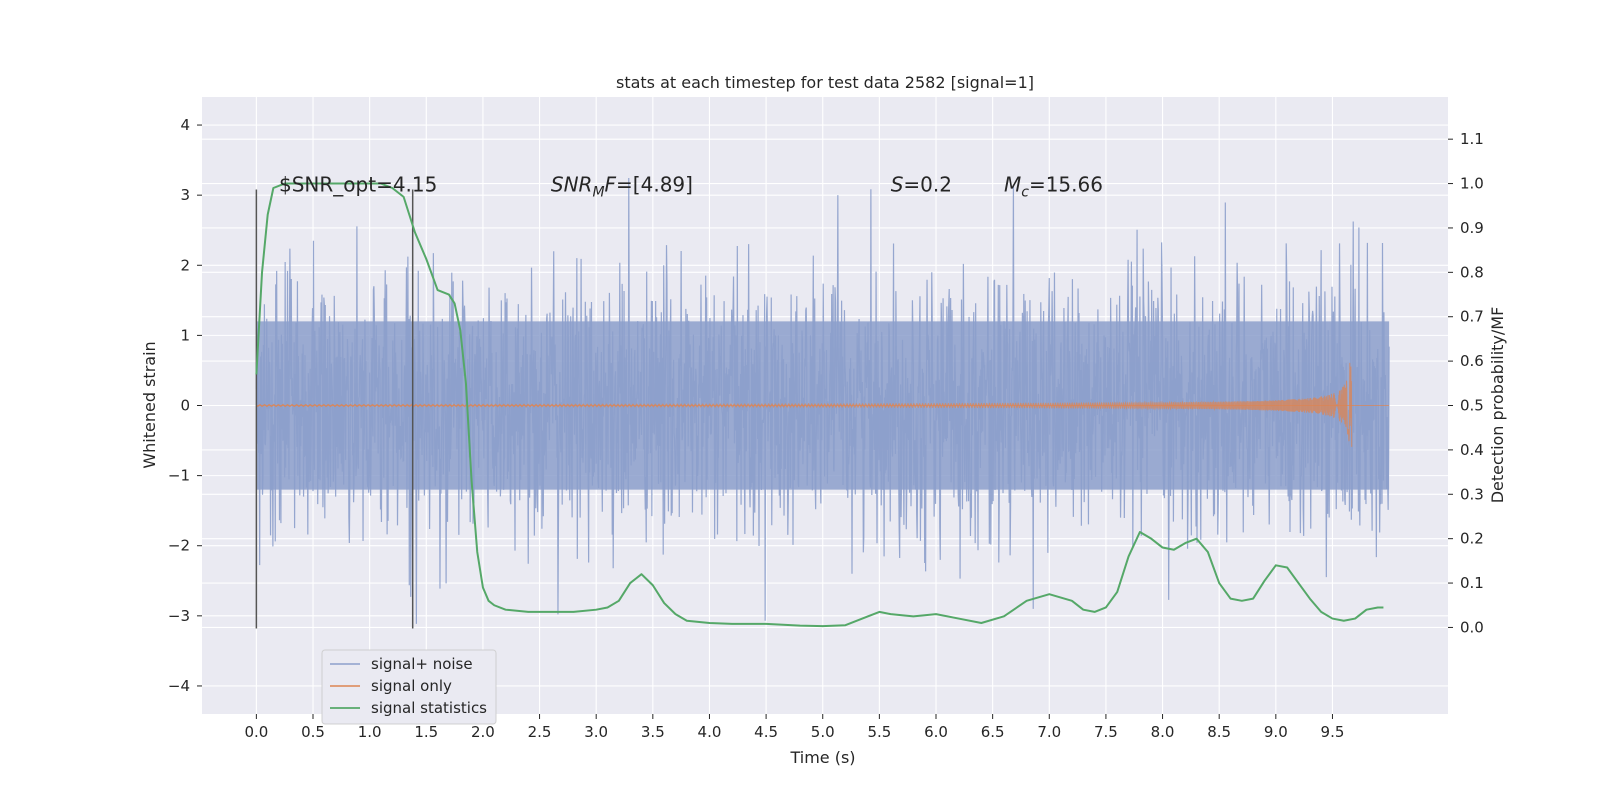 The width and height of the screenshot is (1600, 800). I want to click on x-tick-label: 0.0, so click(256, 732).